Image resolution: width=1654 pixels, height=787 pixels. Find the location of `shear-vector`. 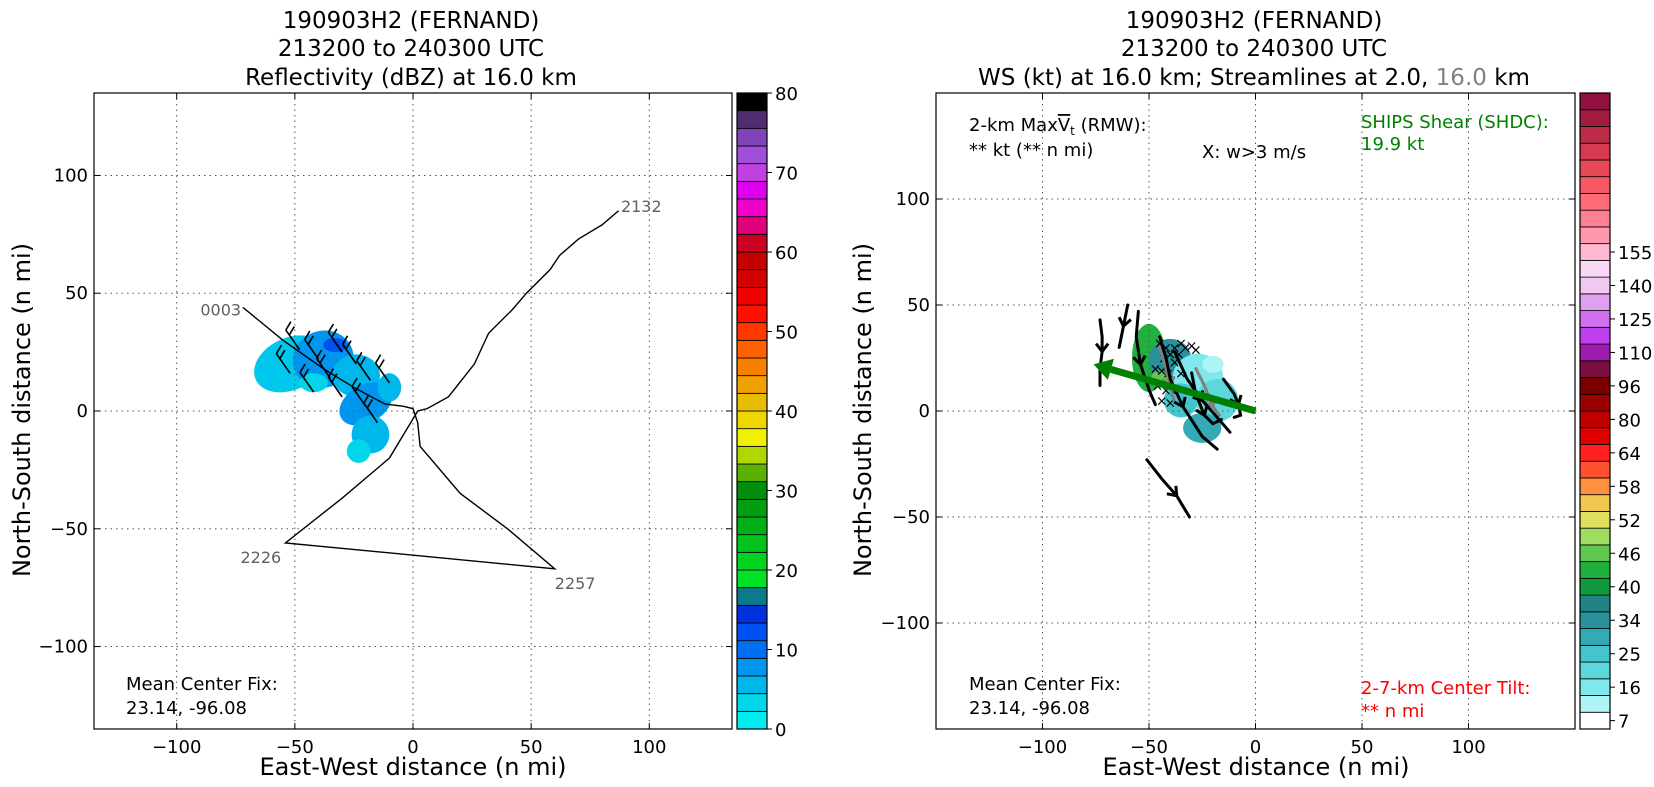

shear-vector is located at coordinates (1175, 386).